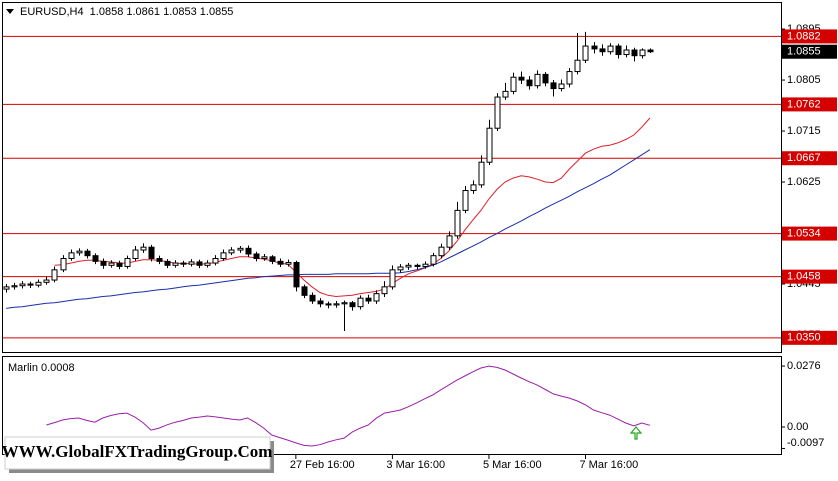 This screenshot has width=838, height=481. I want to click on price-label: 1.0855, so click(804, 52).